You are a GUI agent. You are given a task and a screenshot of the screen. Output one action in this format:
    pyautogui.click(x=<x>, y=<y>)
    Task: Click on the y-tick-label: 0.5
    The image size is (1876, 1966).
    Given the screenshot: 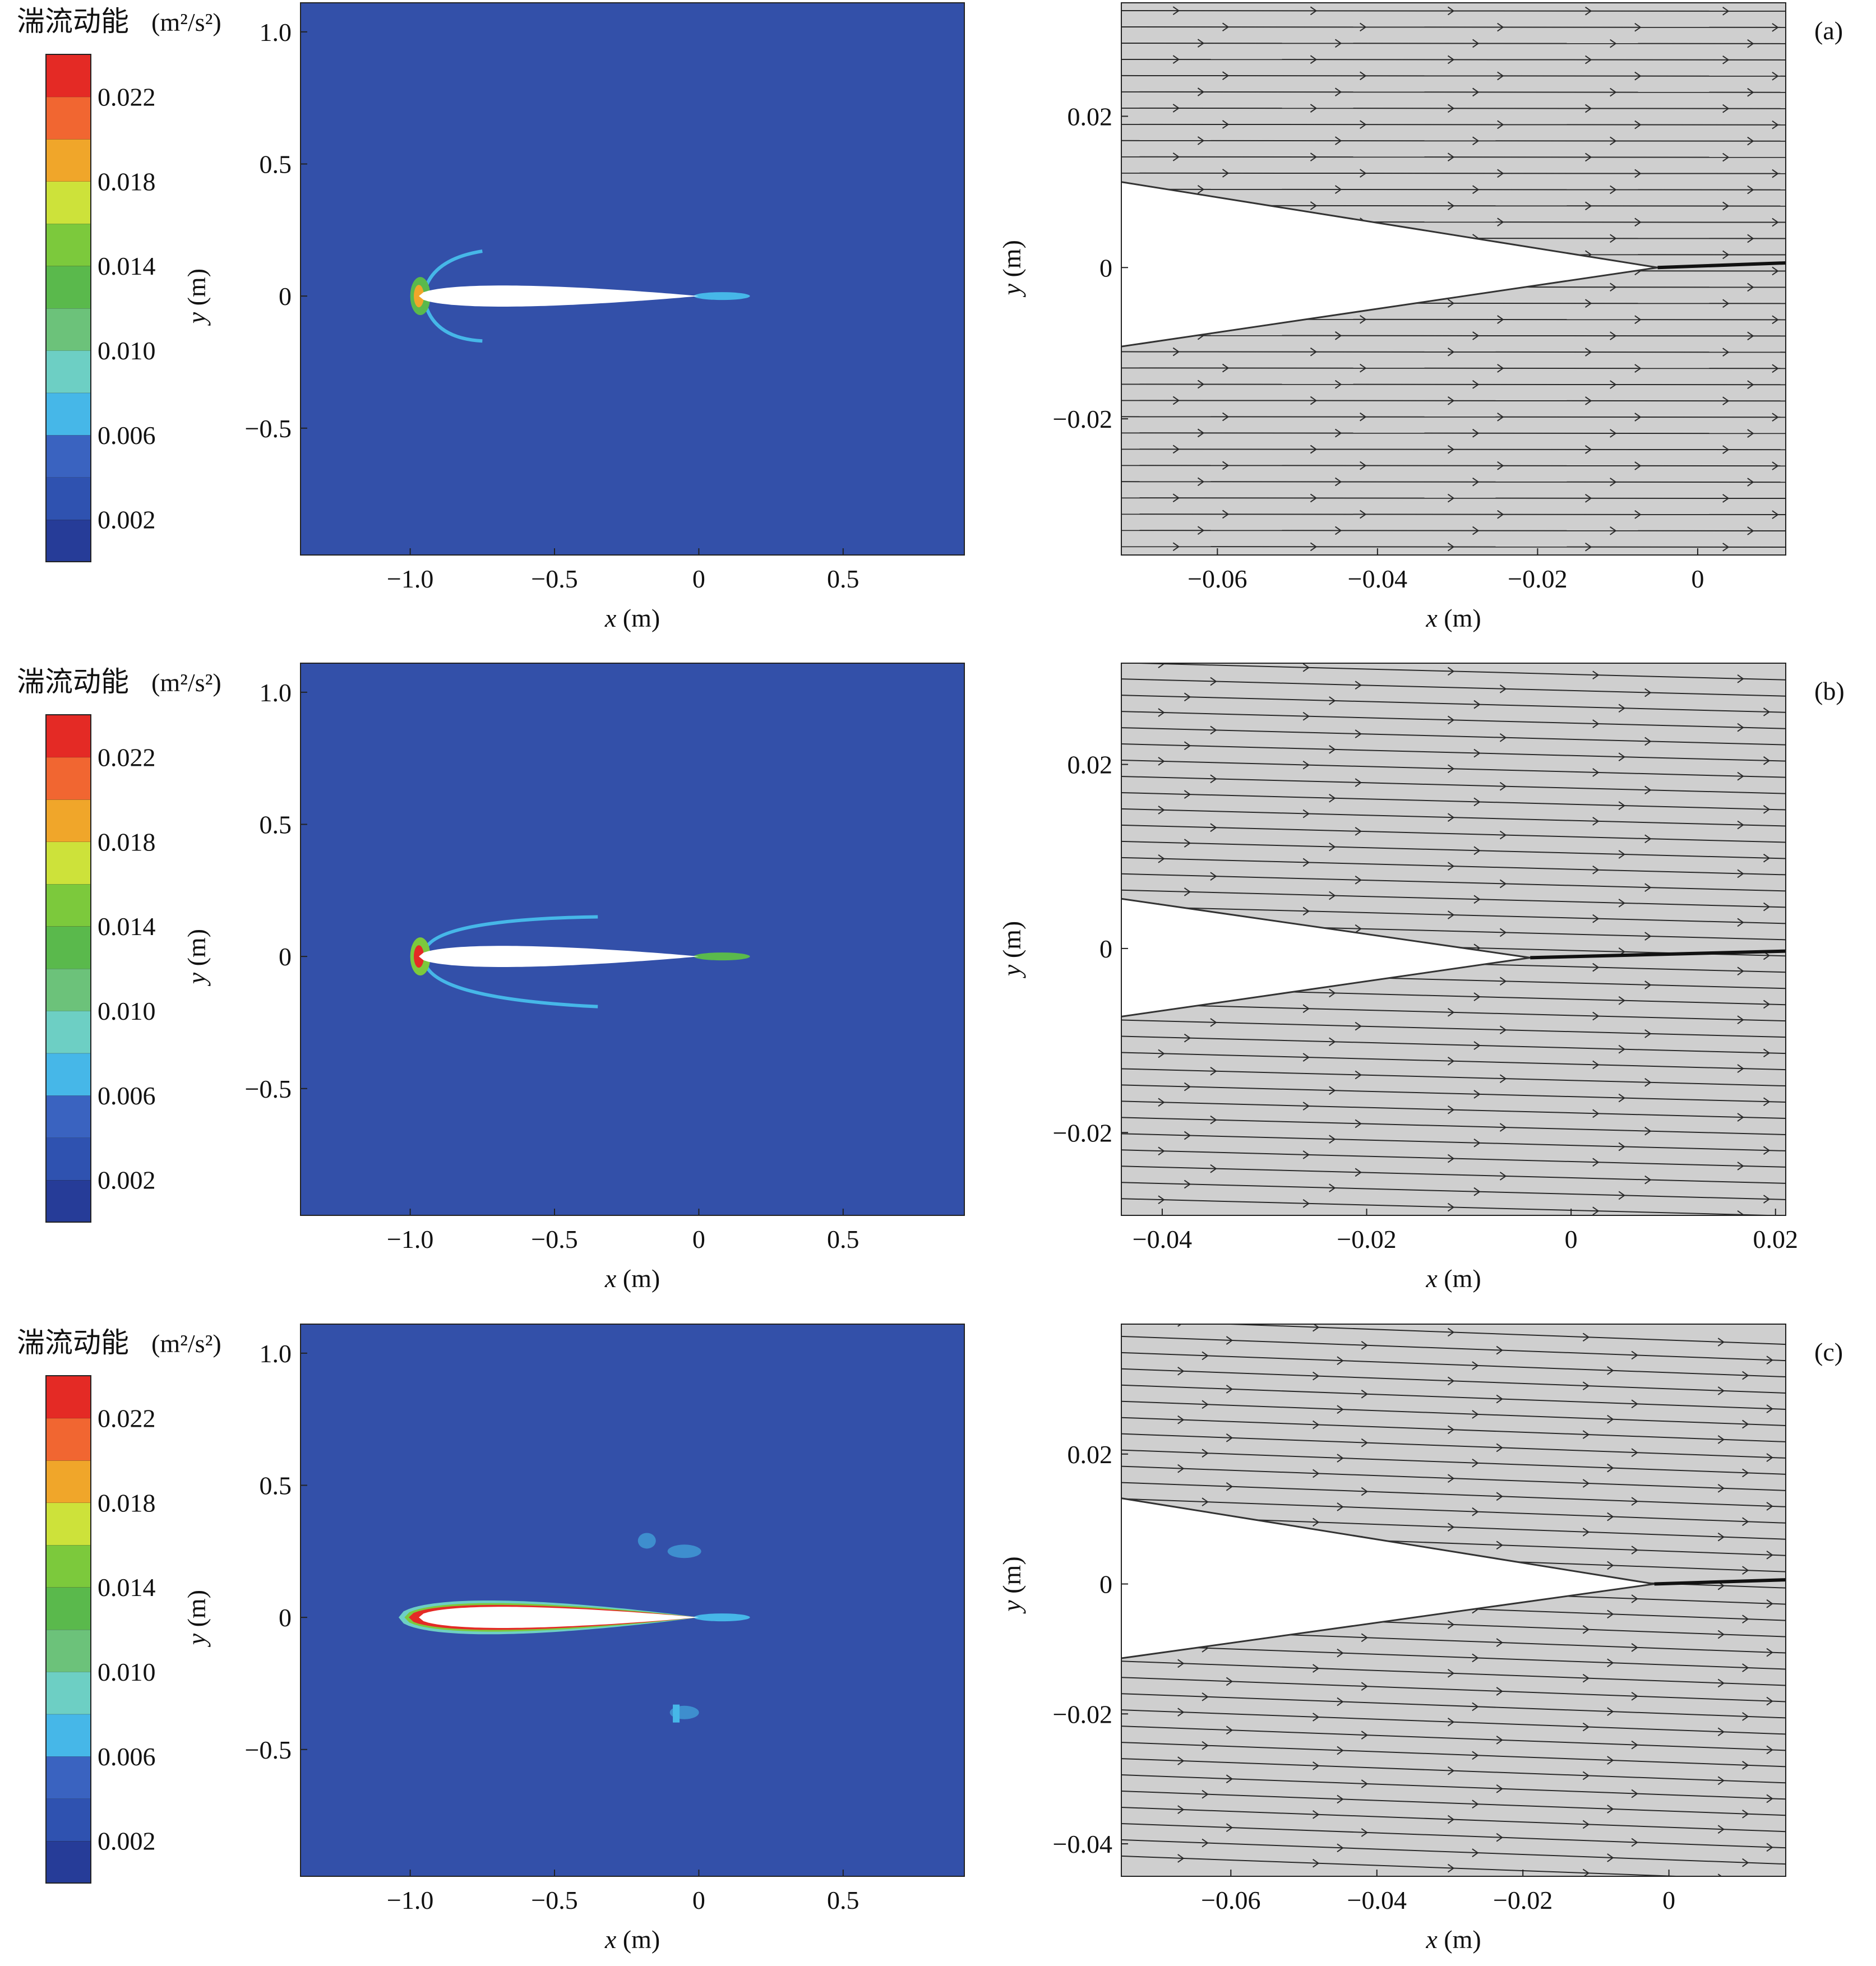 What is the action you would take?
    pyautogui.click(x=276, y=164)
    